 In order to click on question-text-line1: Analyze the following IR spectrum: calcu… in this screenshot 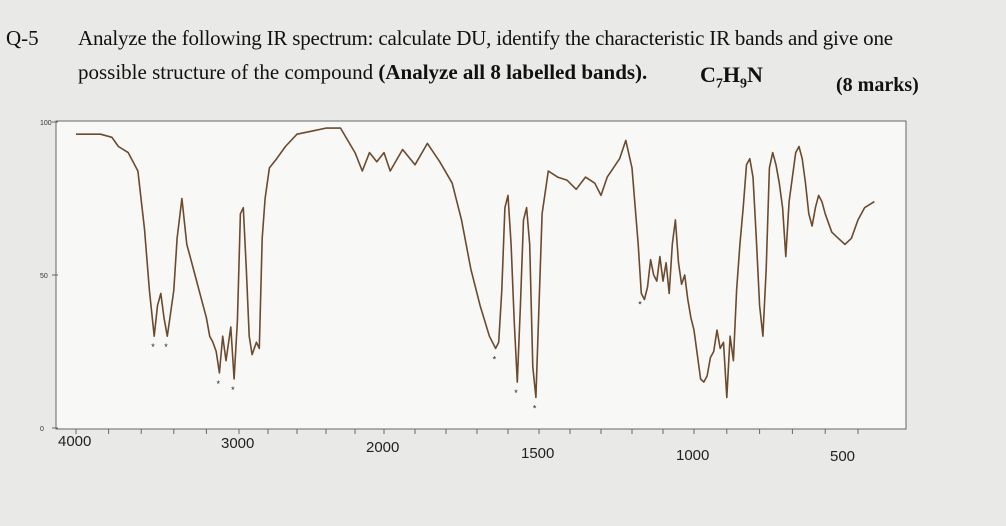, I will do `click(485, 38)`.